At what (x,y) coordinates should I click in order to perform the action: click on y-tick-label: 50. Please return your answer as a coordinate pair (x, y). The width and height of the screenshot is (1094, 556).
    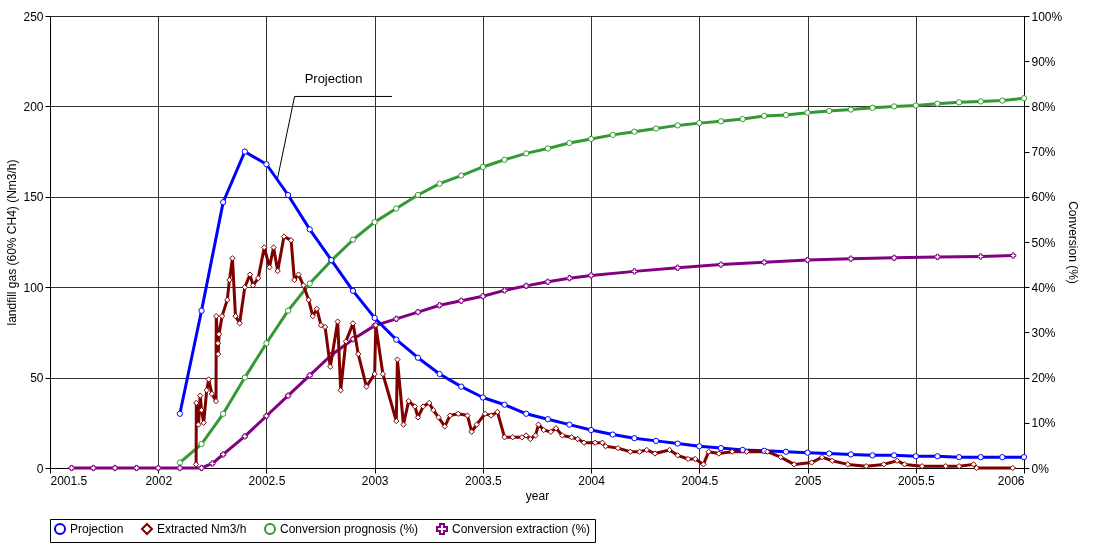
    Looking at the image, I should click on (37, 378).